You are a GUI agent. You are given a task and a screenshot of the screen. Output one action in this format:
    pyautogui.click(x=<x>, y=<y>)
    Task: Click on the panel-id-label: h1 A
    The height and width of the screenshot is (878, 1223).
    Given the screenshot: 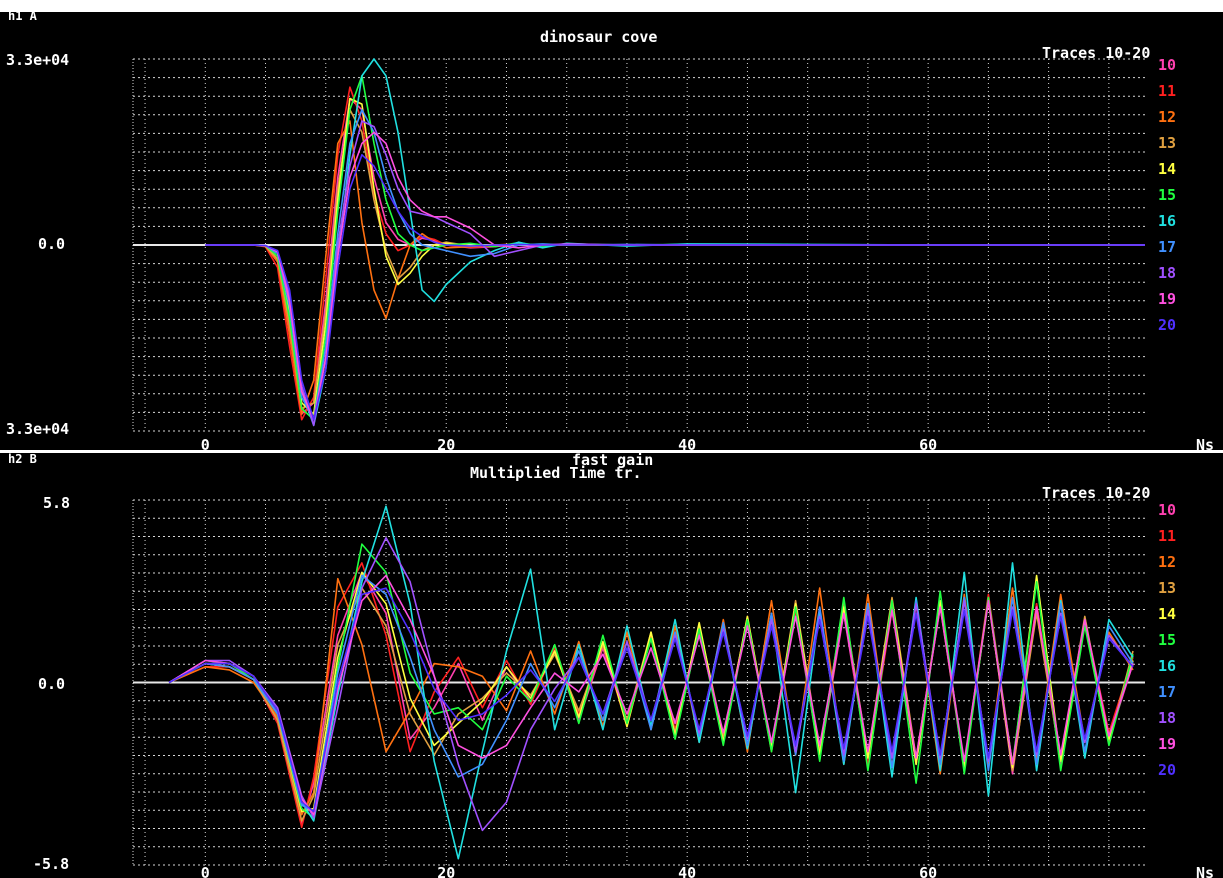 What is the action you would take?
    pyautogui.click(x=23, y=17)
    